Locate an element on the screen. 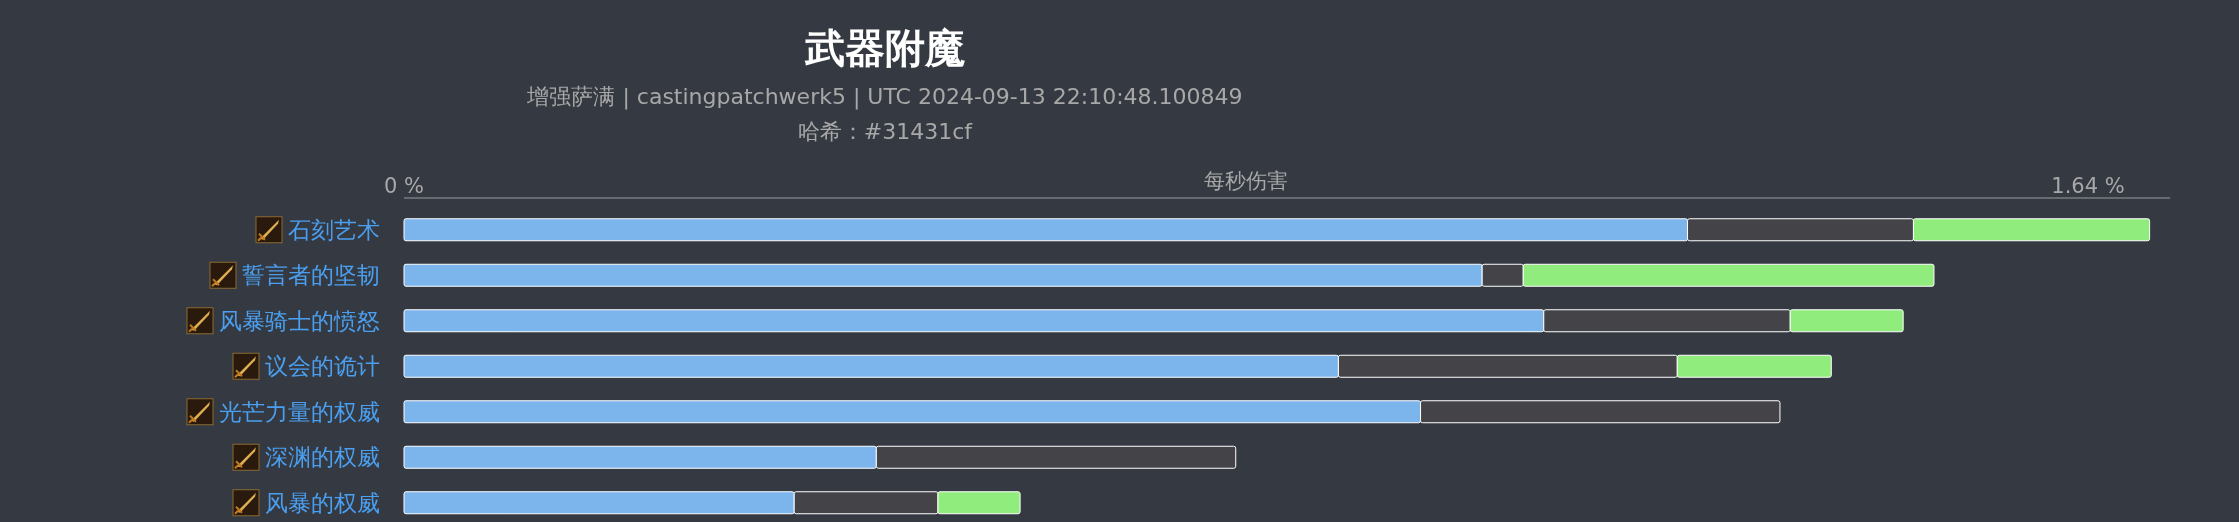 This screenshot has width=2239, height=522. x-tick-label: 0 % is located at coordinates (404, 186).